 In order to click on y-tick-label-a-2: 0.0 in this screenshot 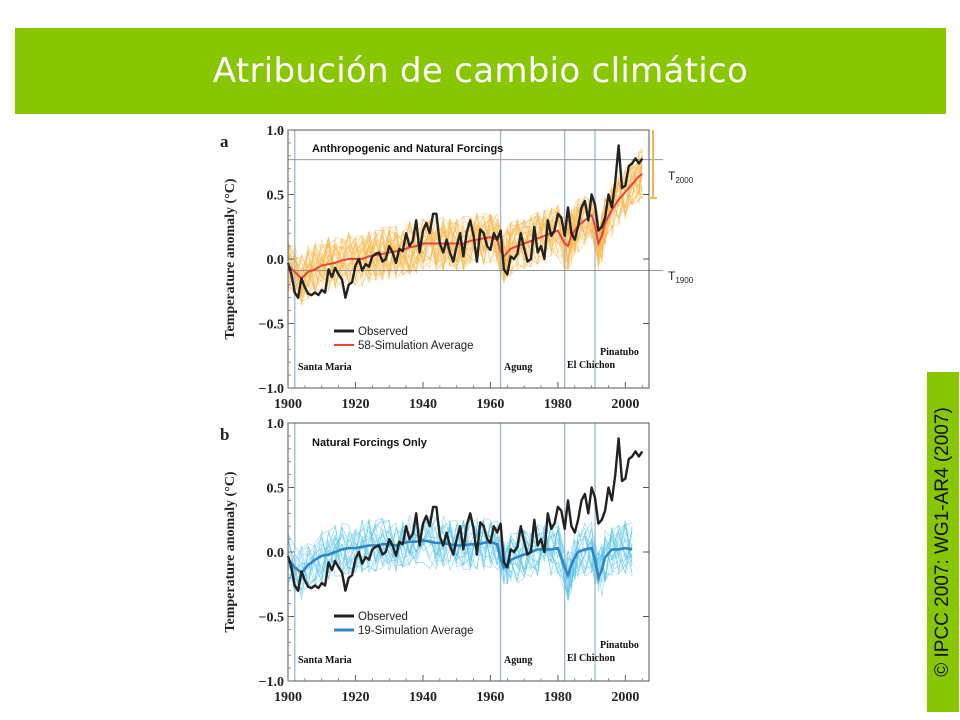, I will do `click(276, 260)`.